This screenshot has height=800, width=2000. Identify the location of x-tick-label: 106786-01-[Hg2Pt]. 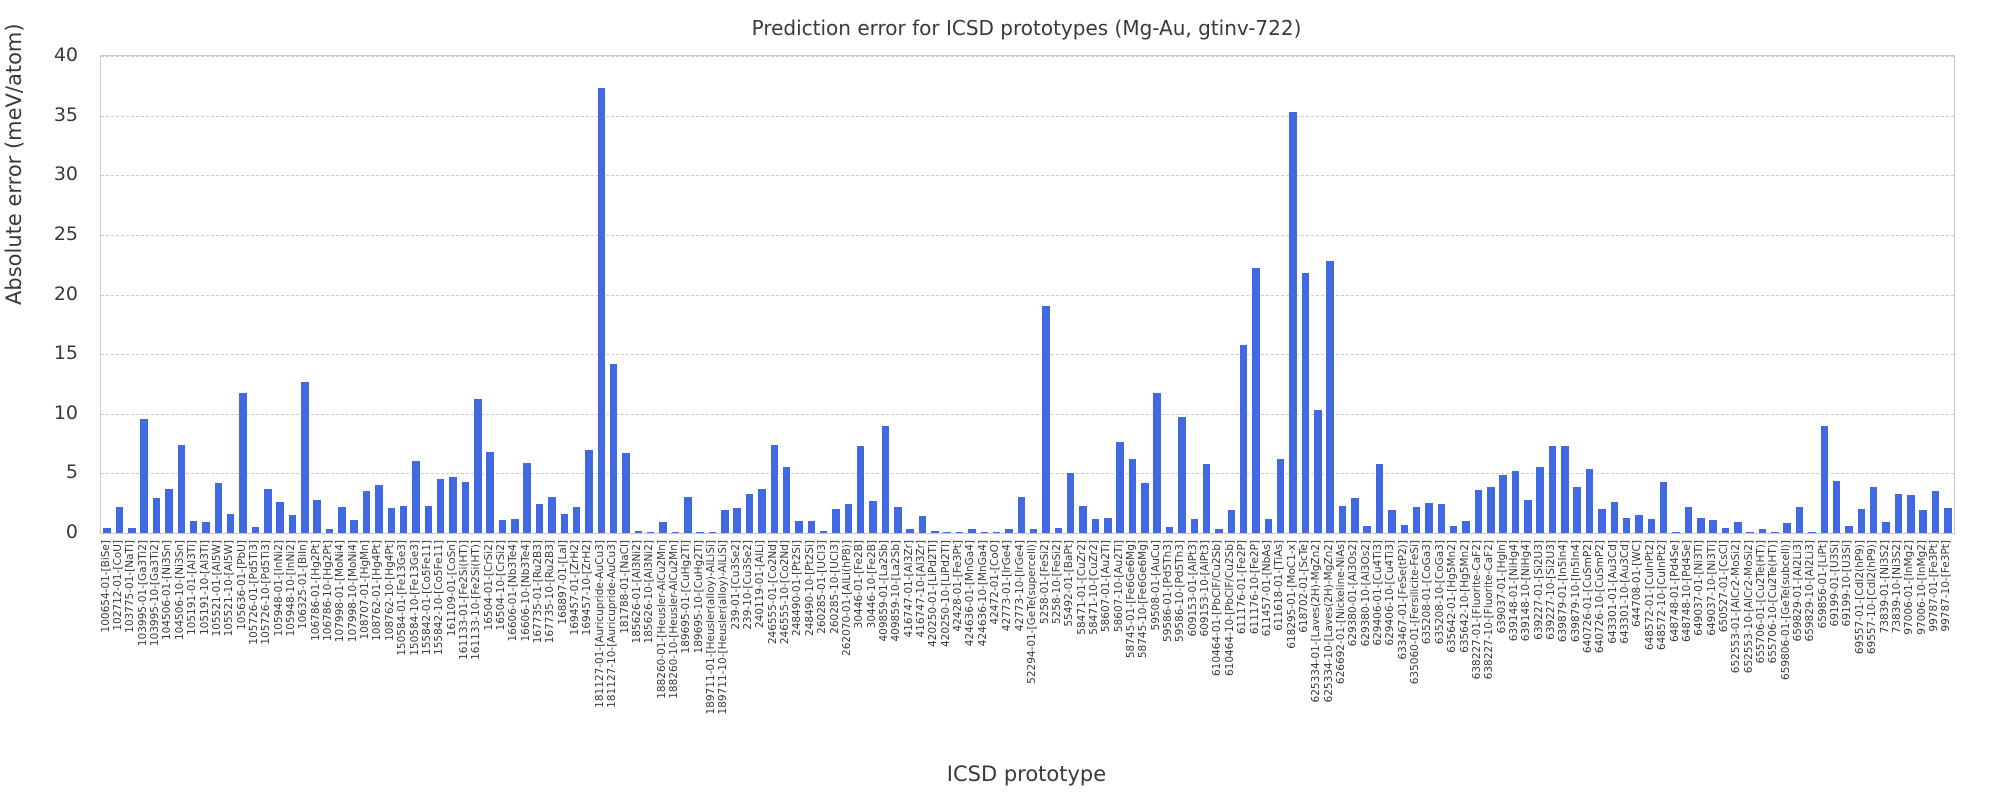
(315, 590).